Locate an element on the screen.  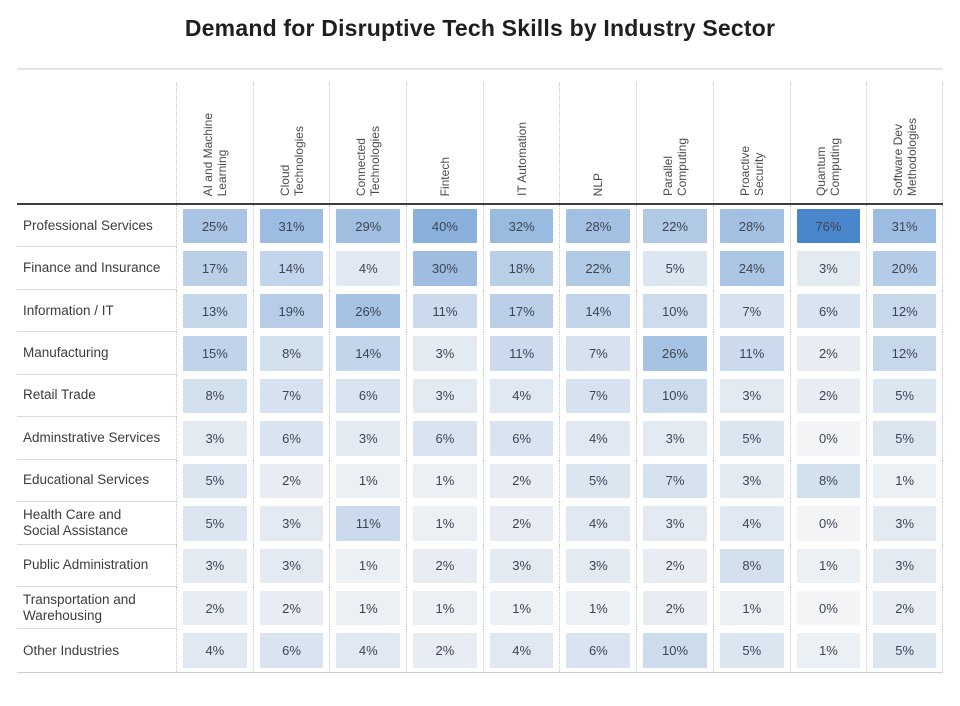
heatmap-cell: 32% is located at coordinates (521, 226).